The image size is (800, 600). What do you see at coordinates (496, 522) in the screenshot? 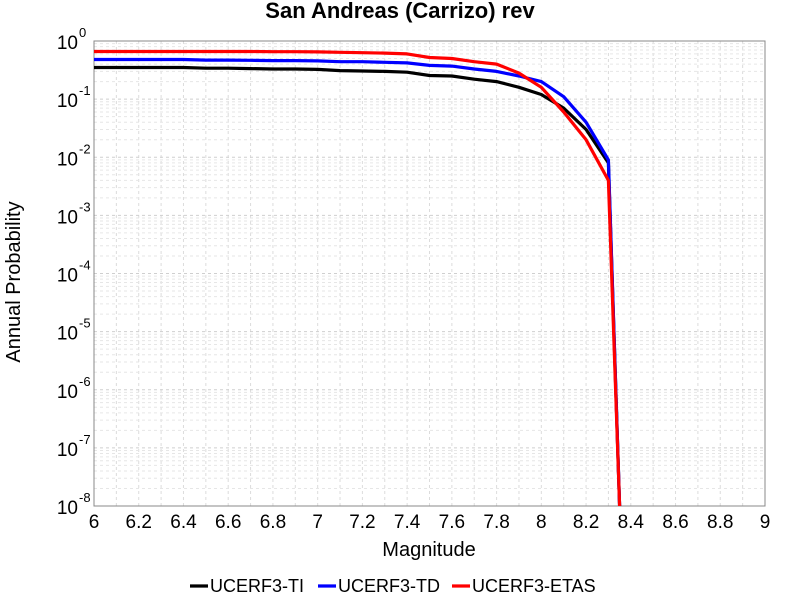
I see `x-tick-label: 7.8` at bounding box center [496, 522].